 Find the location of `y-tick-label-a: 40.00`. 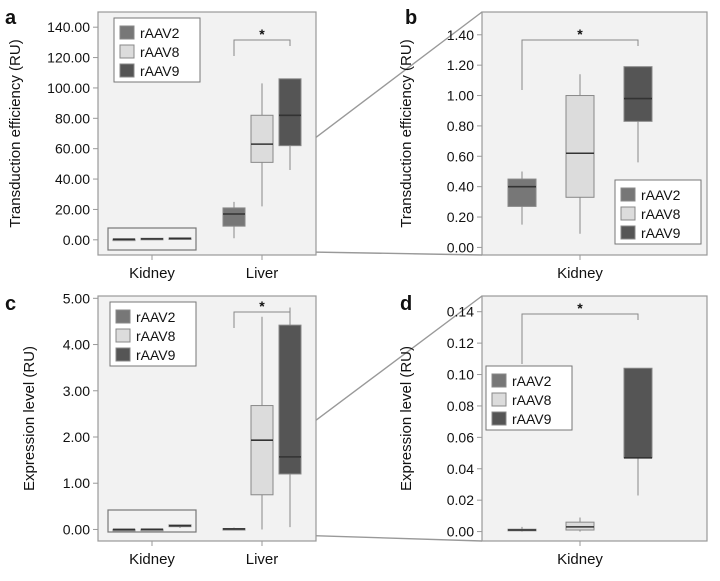

y-tick-label-a: 40.00 is located at coordinates (72, 179).